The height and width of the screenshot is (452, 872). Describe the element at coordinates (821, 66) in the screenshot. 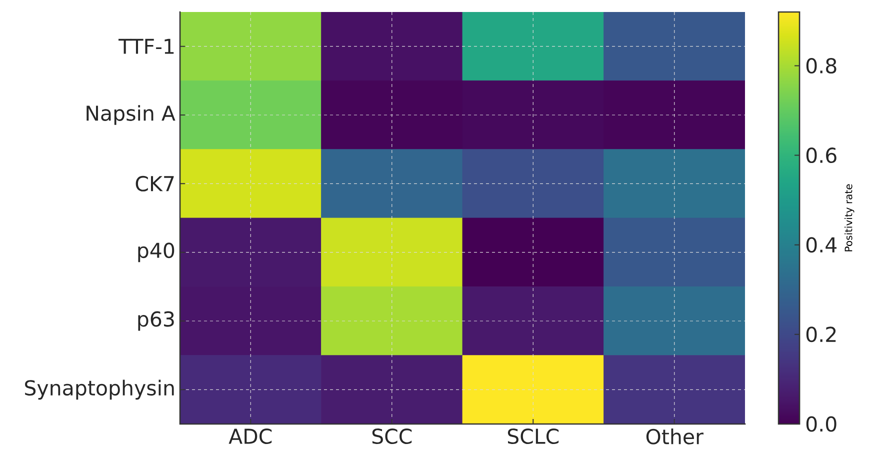

I see `color-bar-label: 0.8` at that location.